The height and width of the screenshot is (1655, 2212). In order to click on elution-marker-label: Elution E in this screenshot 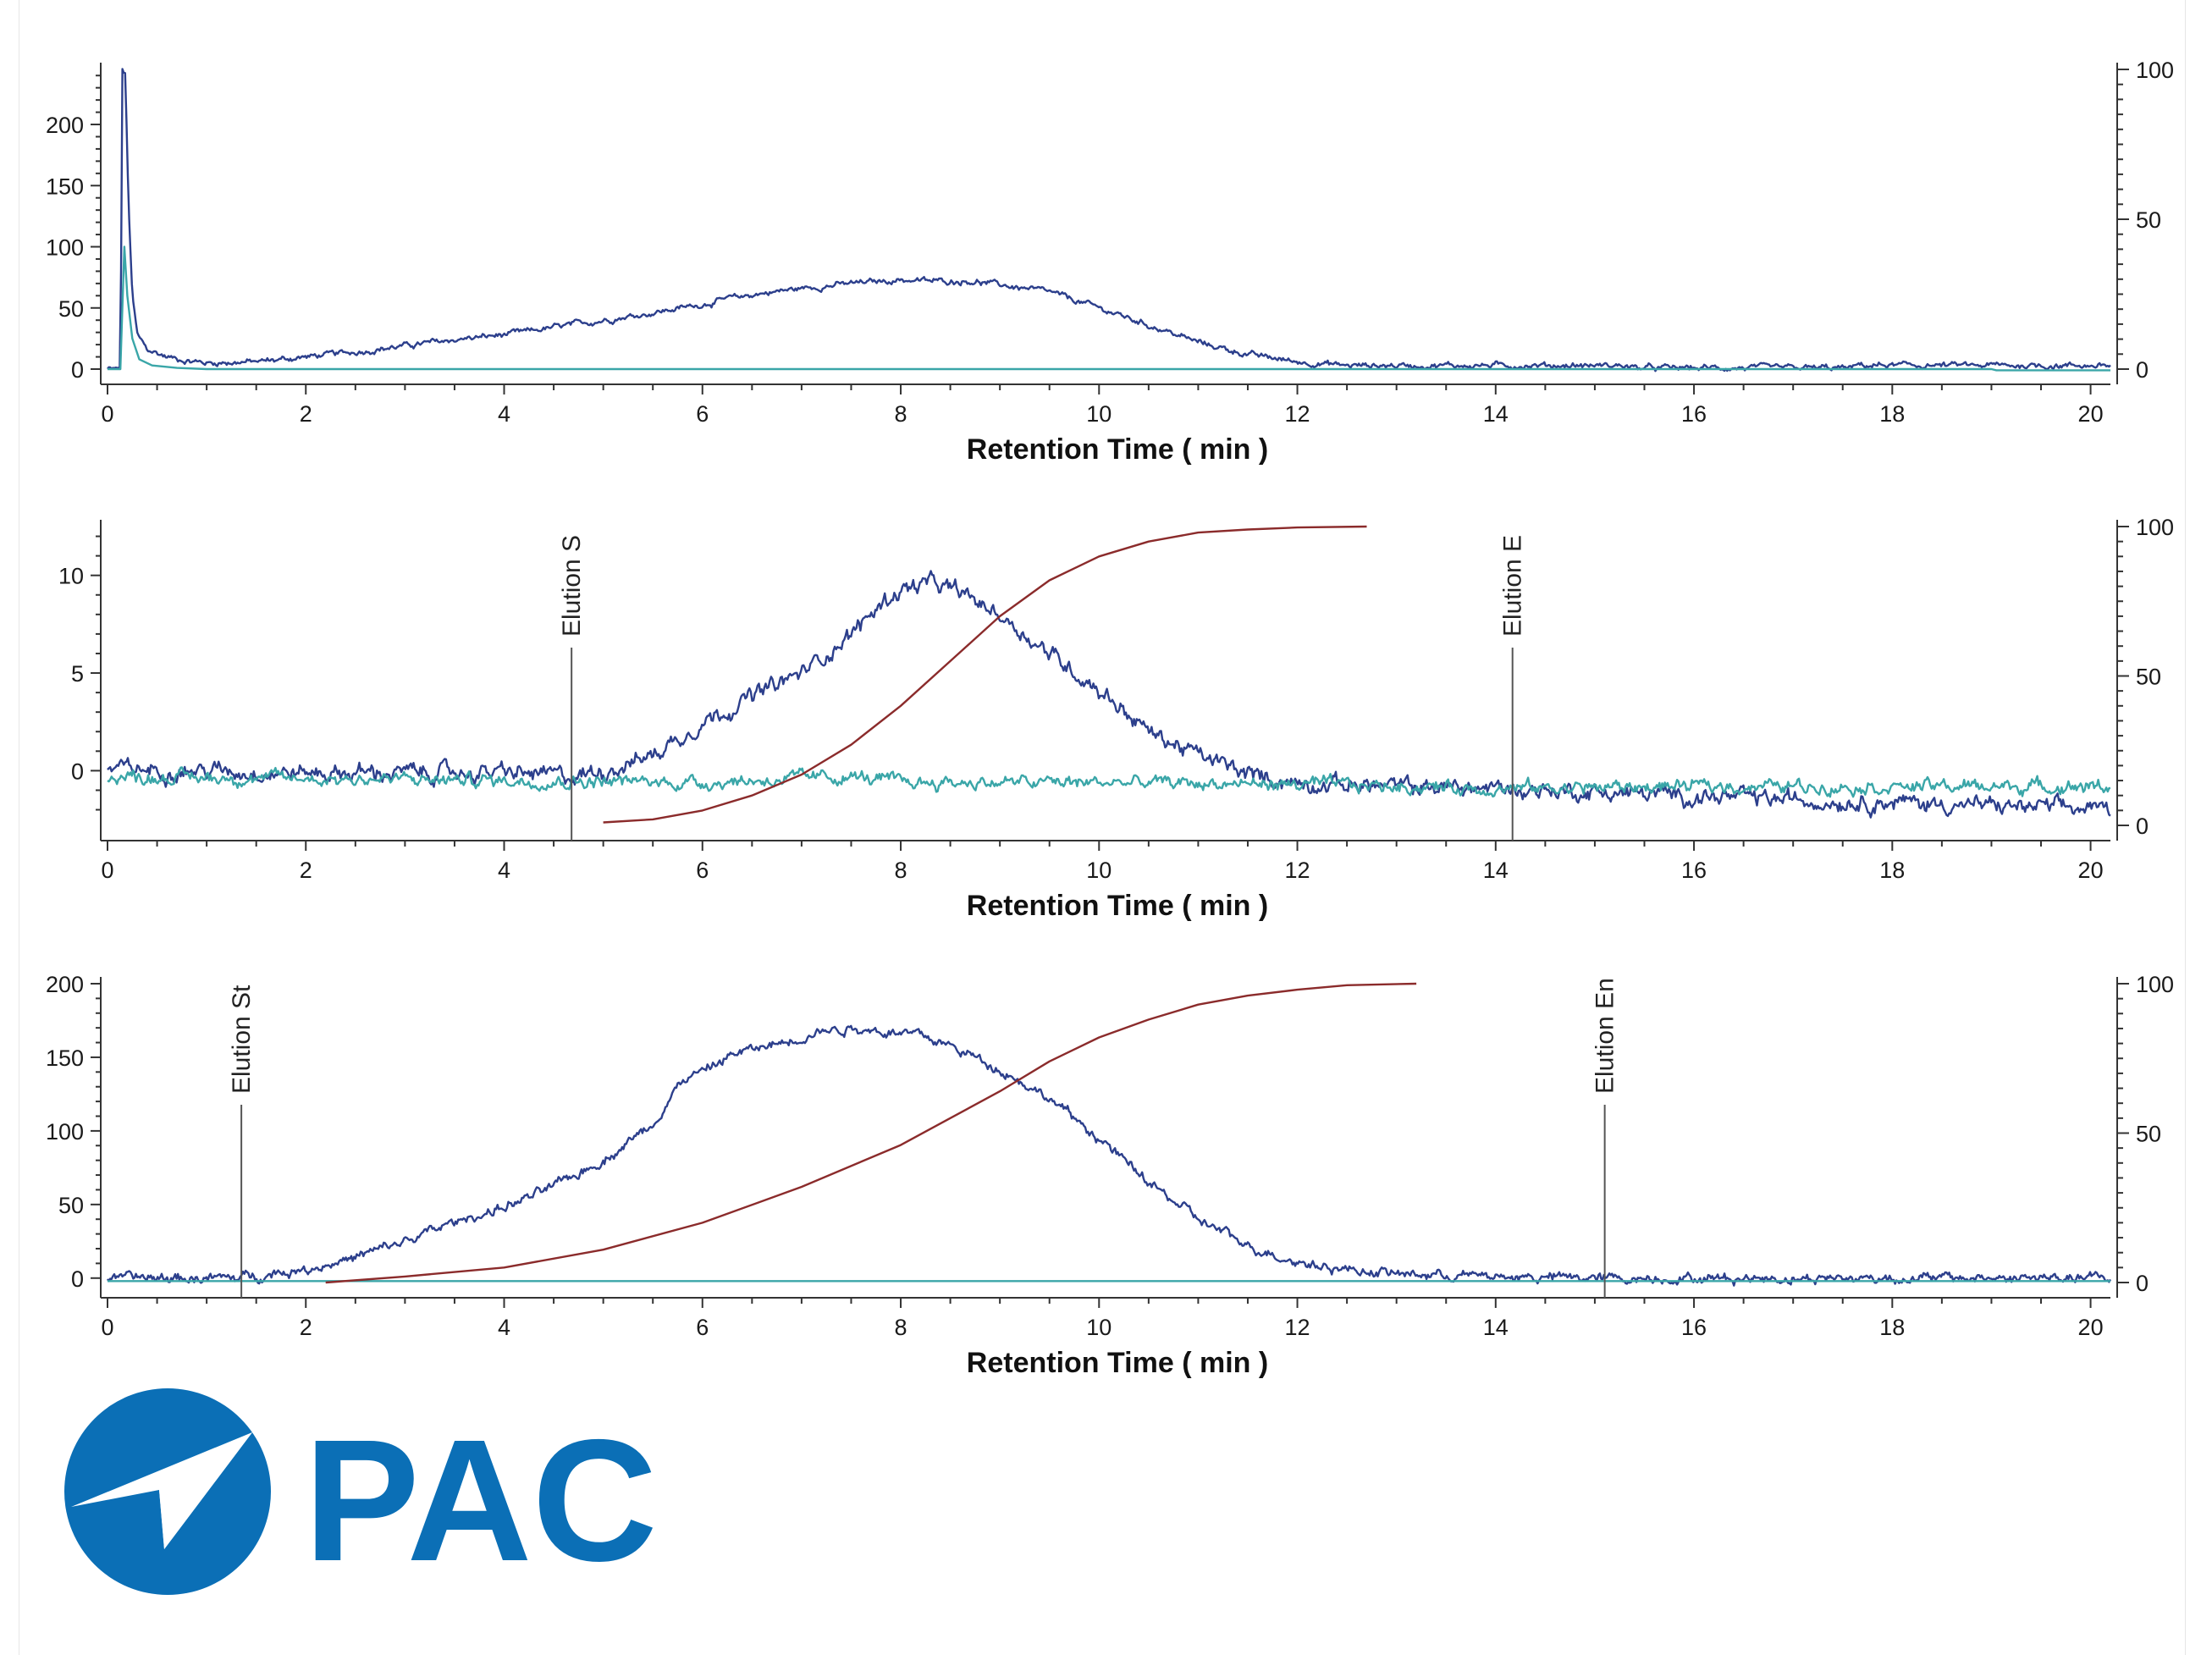, I will do `click(1513, 586)`.